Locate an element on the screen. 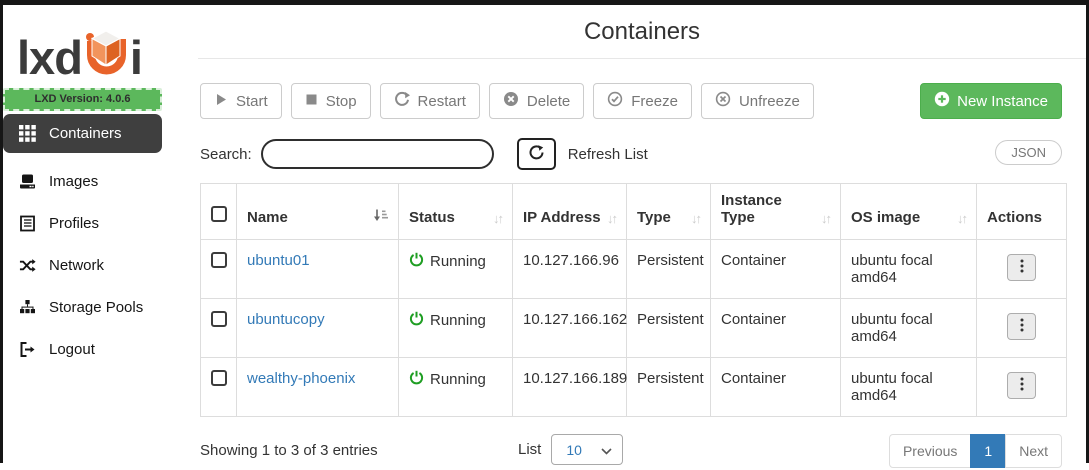 This screenshot has width=1089, height=470. page-size-select: 10 is located at coordinates (587, 449).